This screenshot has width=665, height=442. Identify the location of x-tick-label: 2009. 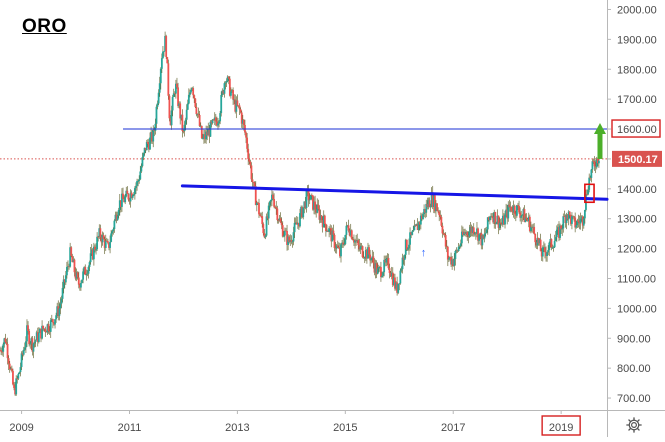
(21, 428).